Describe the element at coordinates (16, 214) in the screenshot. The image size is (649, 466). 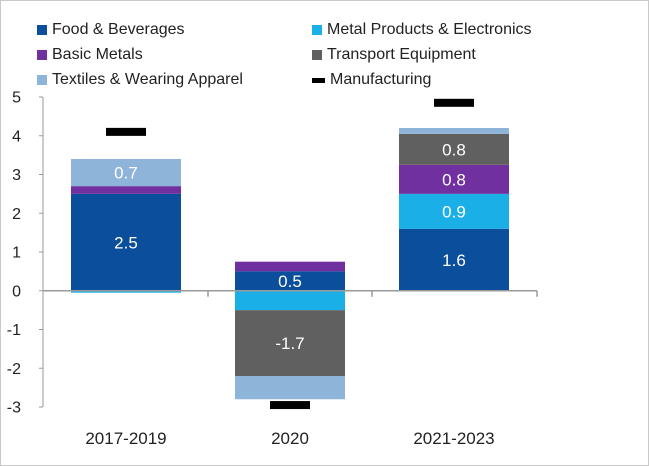
I see `y-tick-label: 2` at that location.